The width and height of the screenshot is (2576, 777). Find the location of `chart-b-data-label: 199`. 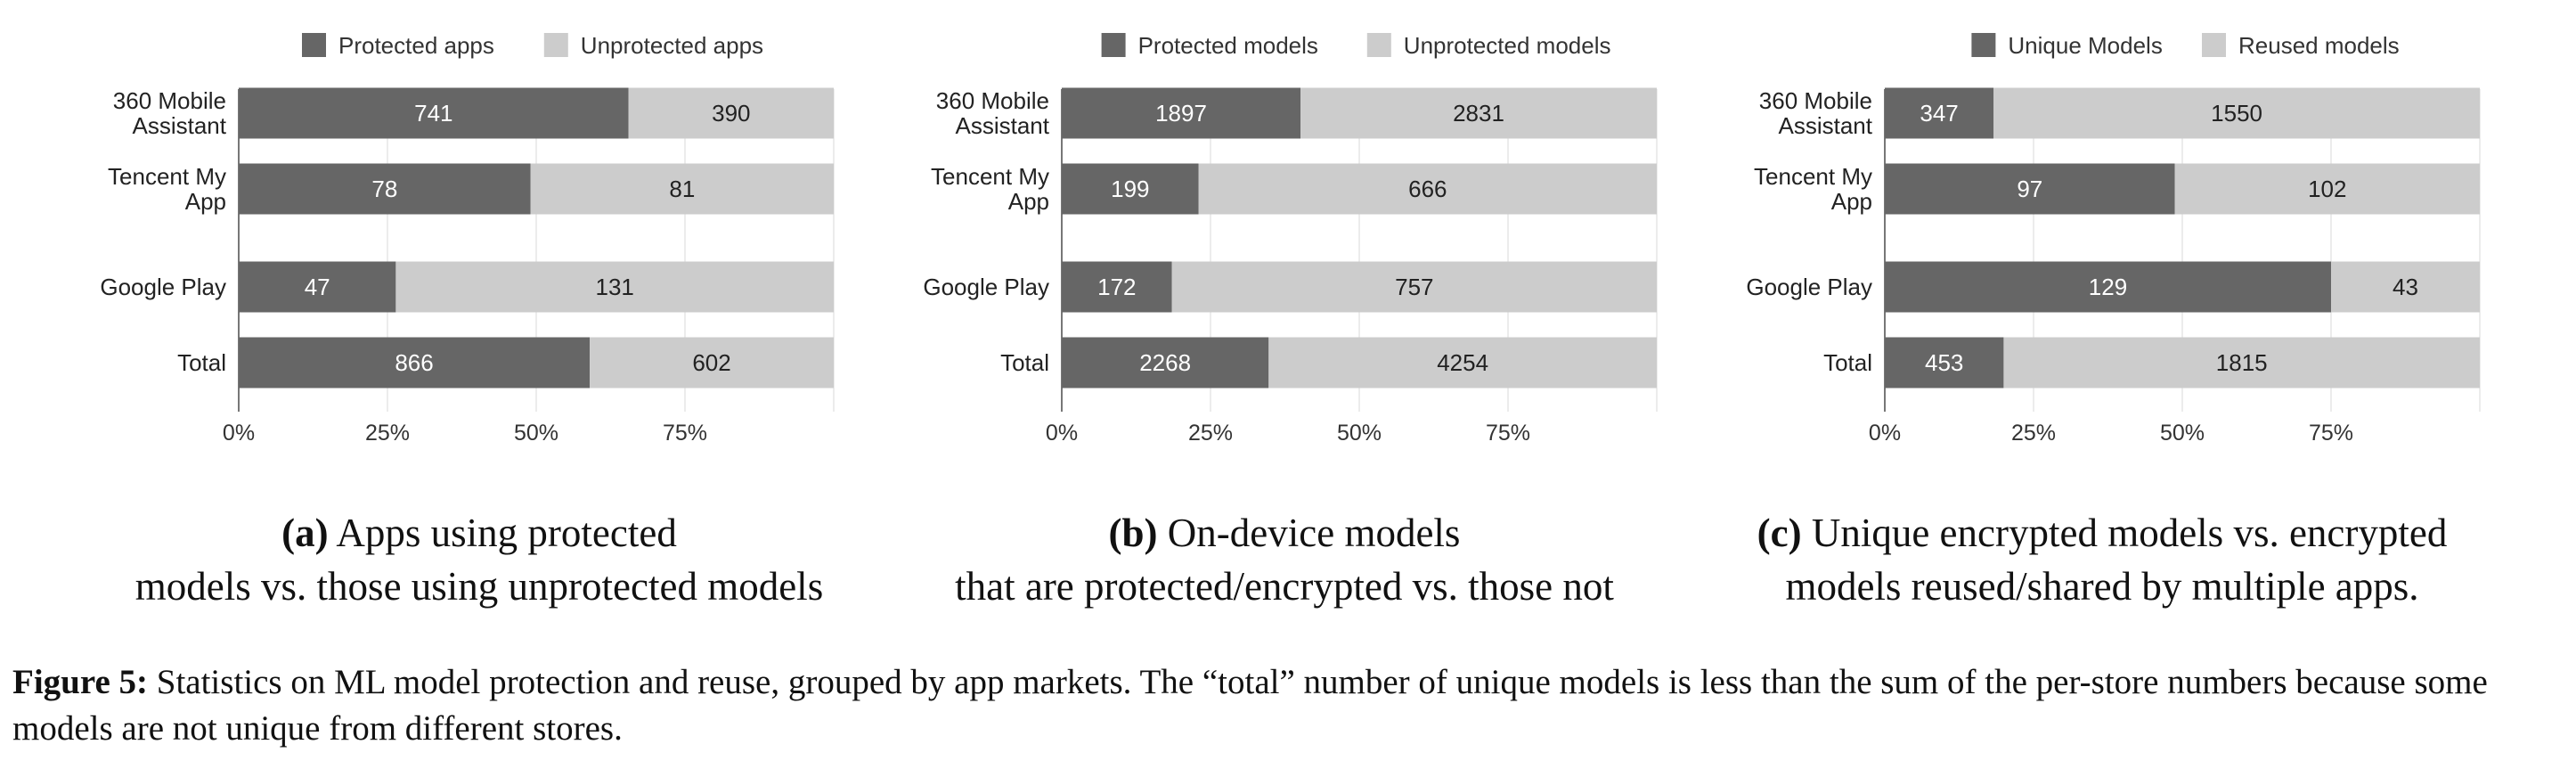

chart-b-data-label: 199 is located at coordinates (1130, 189).